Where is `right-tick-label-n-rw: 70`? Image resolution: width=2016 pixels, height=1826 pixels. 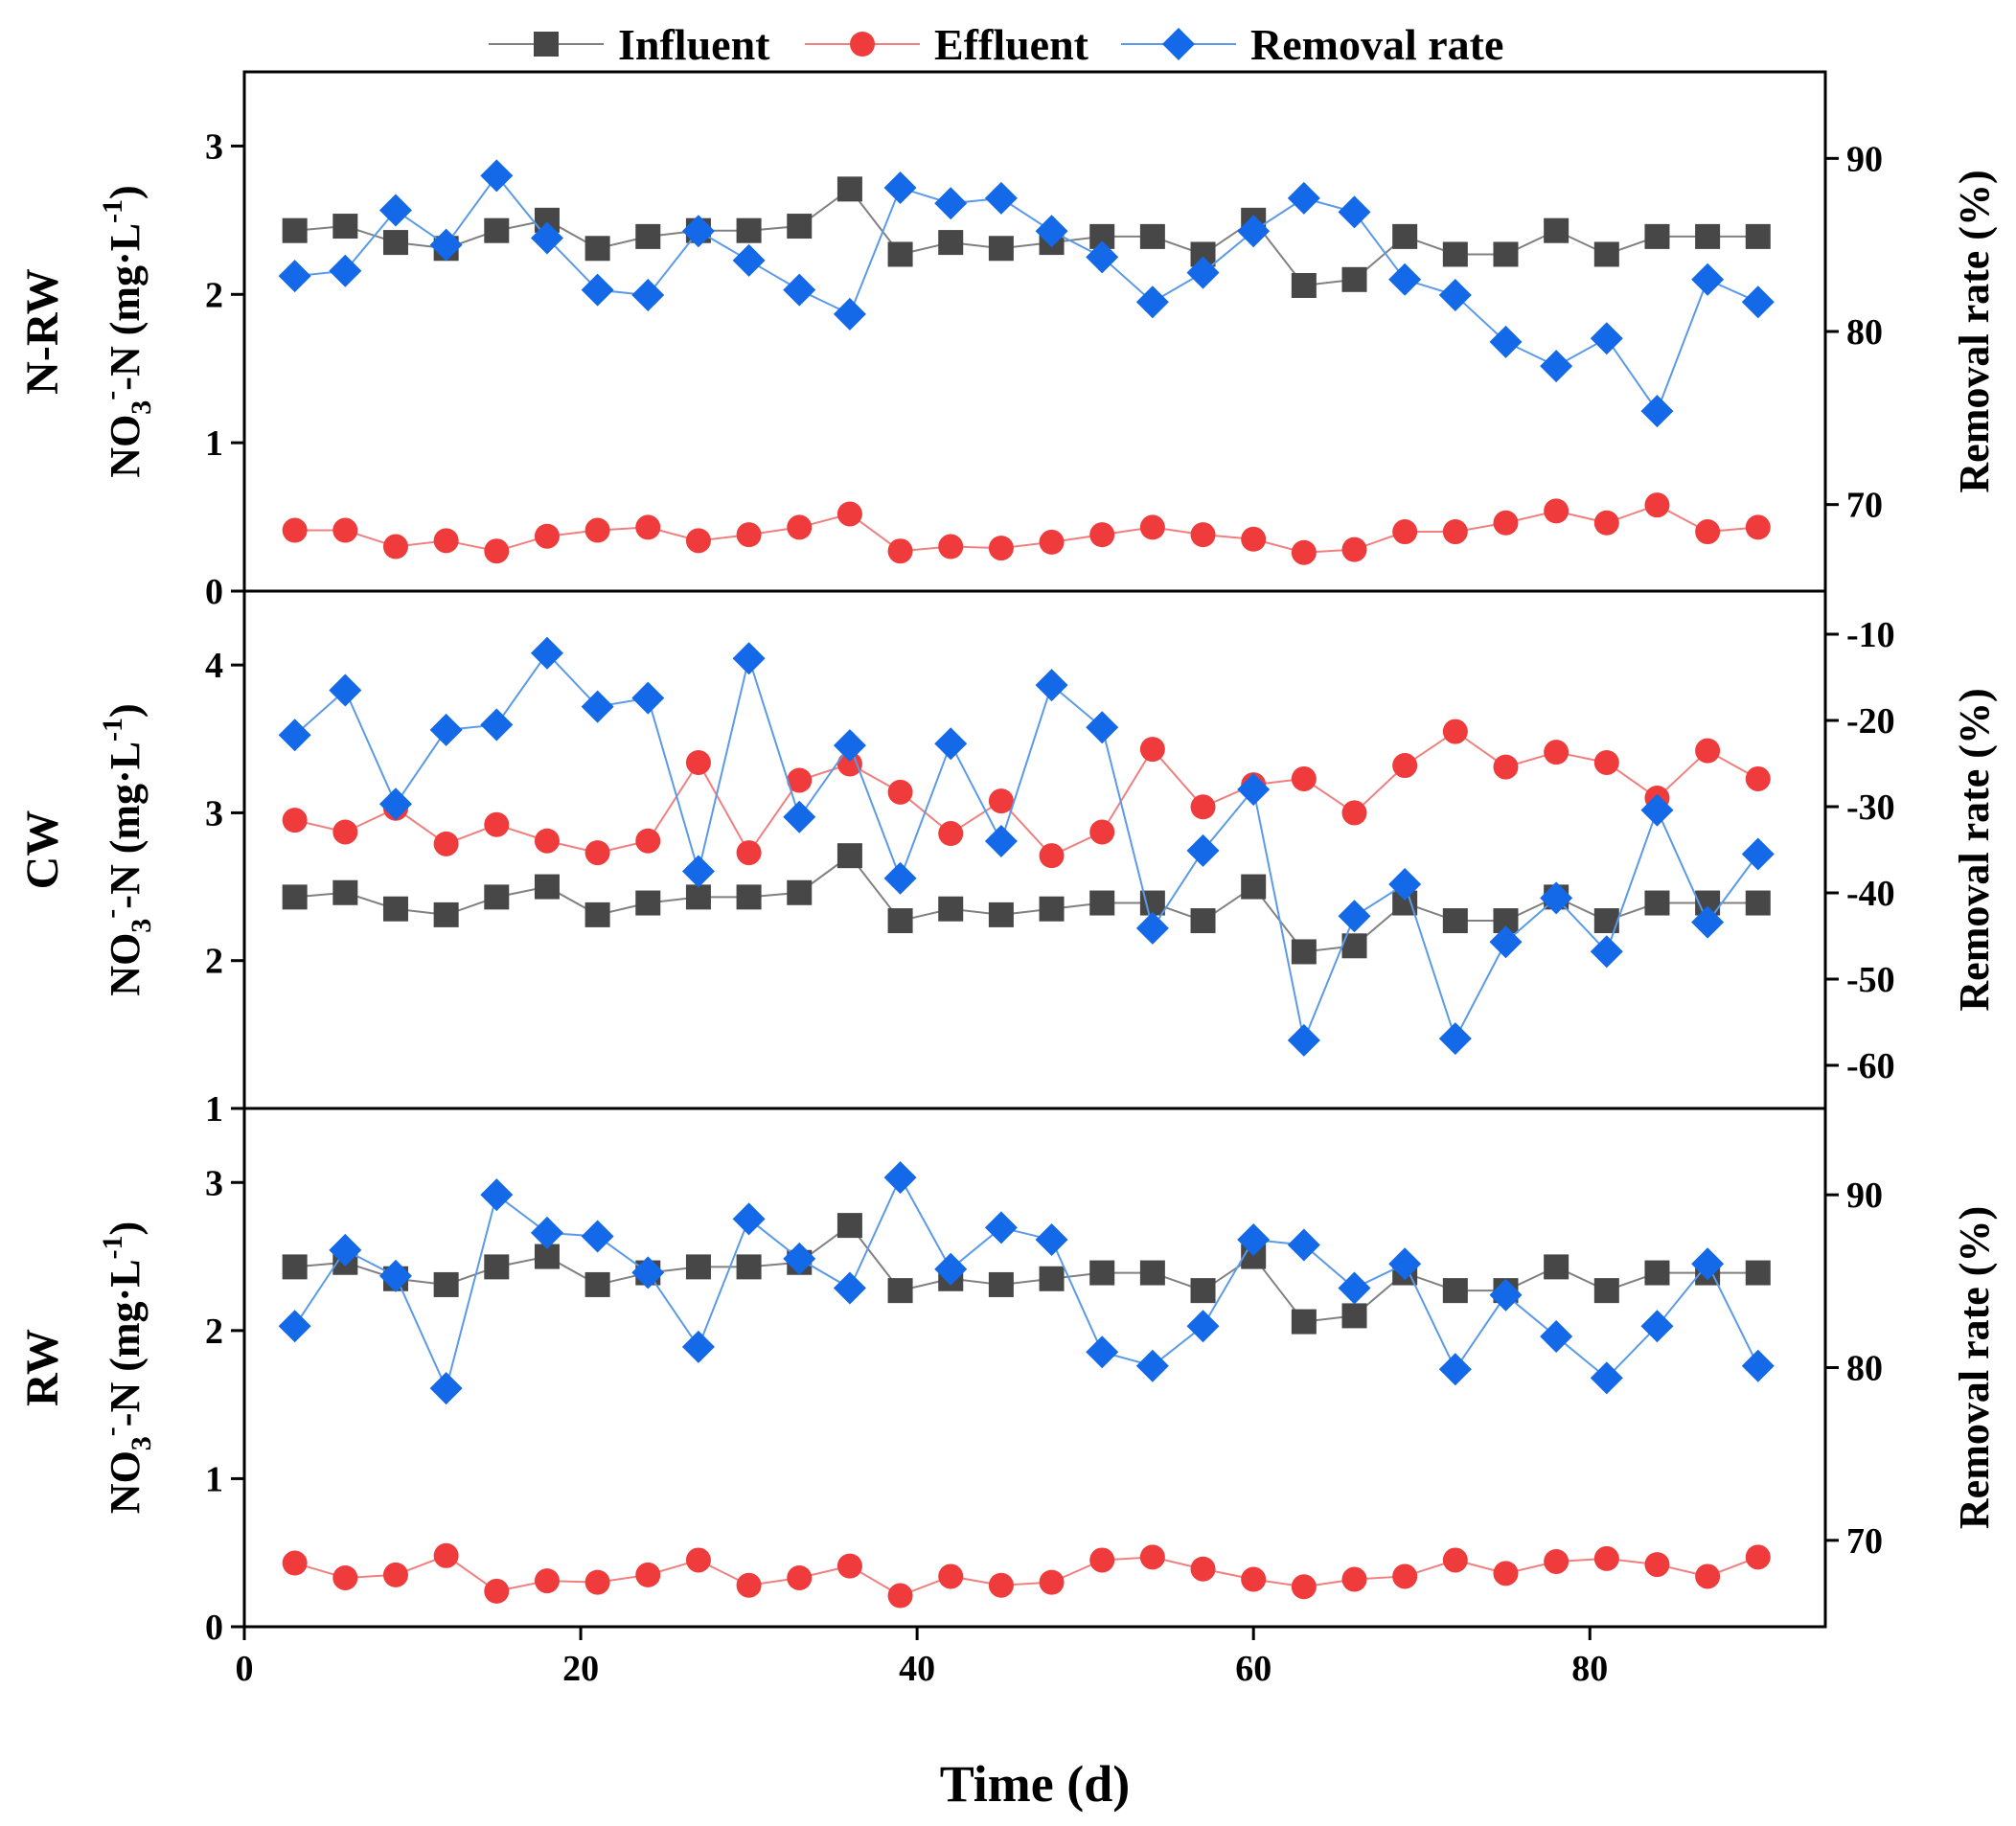 right-tick-label-n-rw: 70 is located at coordinates (1864, 506).